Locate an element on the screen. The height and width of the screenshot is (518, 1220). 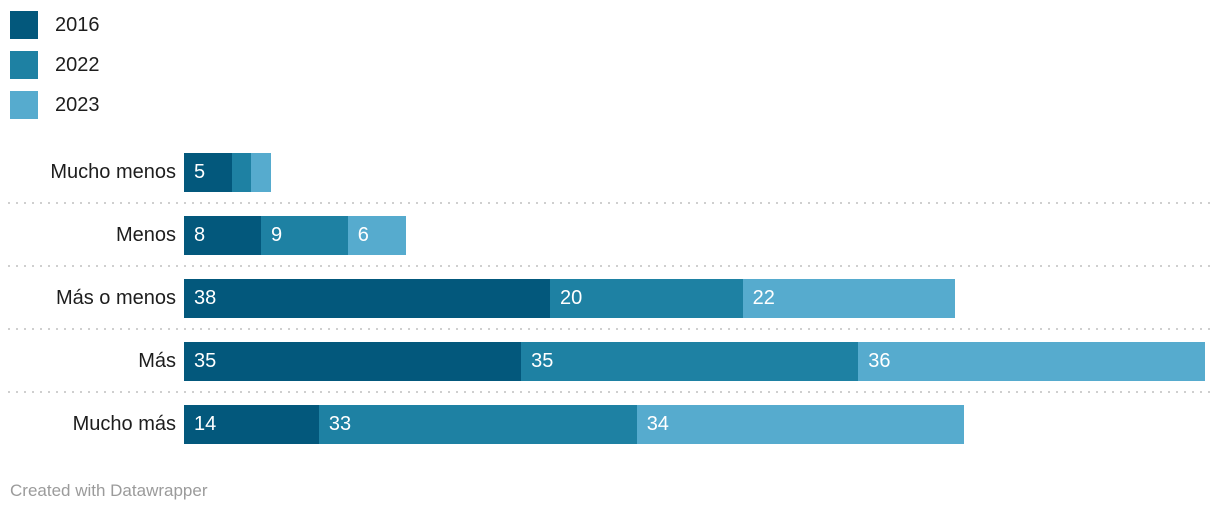
legend-swatch-2023 is located at coordinates (24, 105).